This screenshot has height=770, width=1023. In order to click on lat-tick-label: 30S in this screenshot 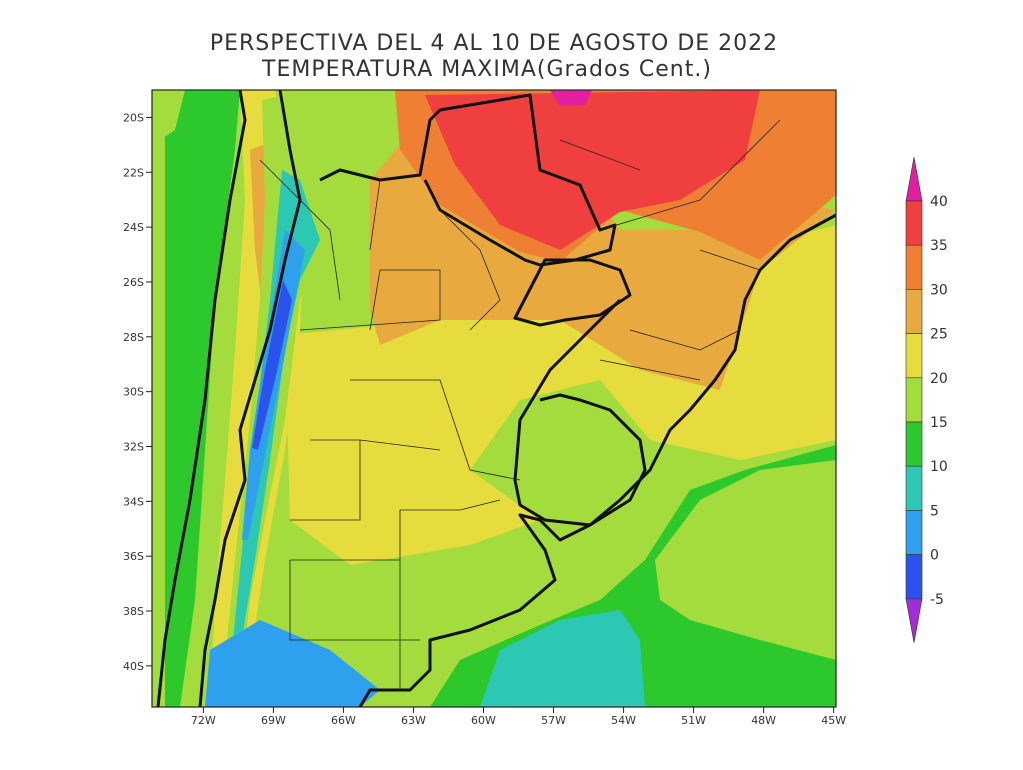, I will do `click(133, 392)`.